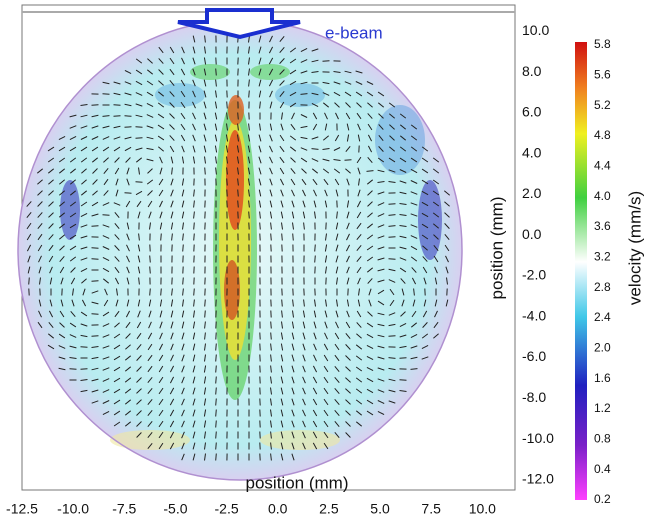  I want to click on colorbar-tick-label: 3.2, so click(602, 257).